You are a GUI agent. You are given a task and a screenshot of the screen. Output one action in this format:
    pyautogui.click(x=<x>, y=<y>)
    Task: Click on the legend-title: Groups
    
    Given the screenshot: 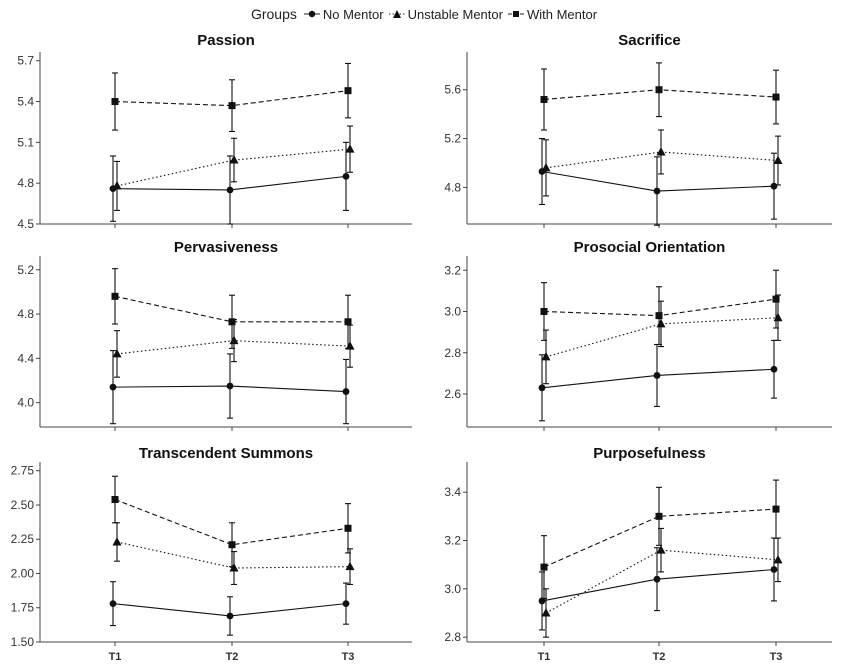 What is the action you would take?
    pyautogui.click(x=273, y=14)
    